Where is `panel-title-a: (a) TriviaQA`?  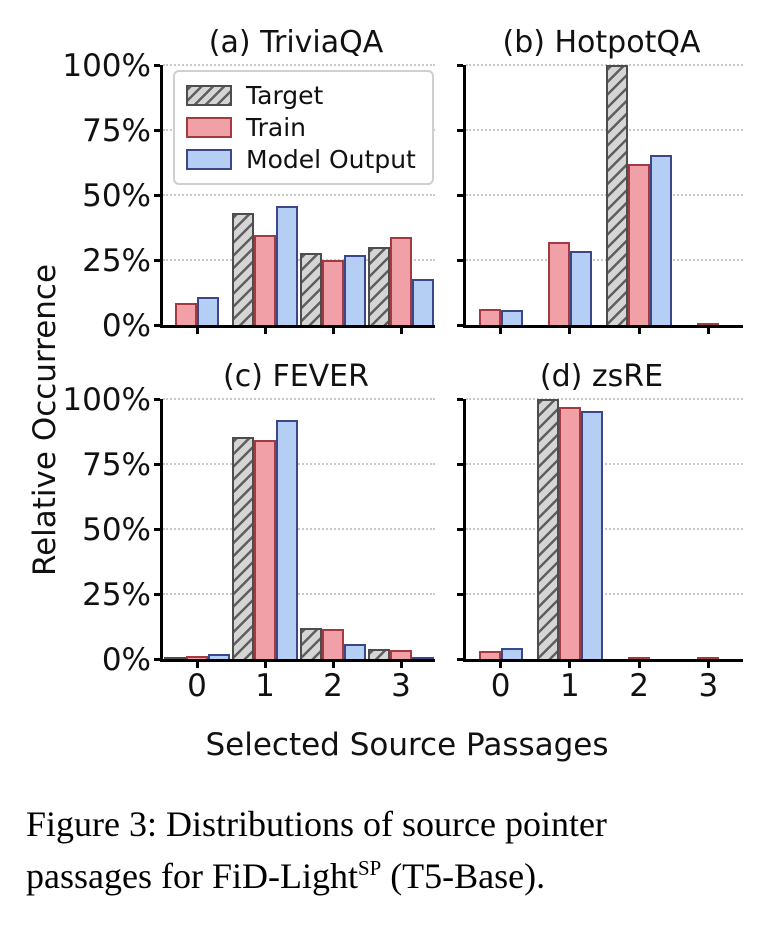 panel-title-a: (a) TriviaQA is located at coordinates (296, 42).